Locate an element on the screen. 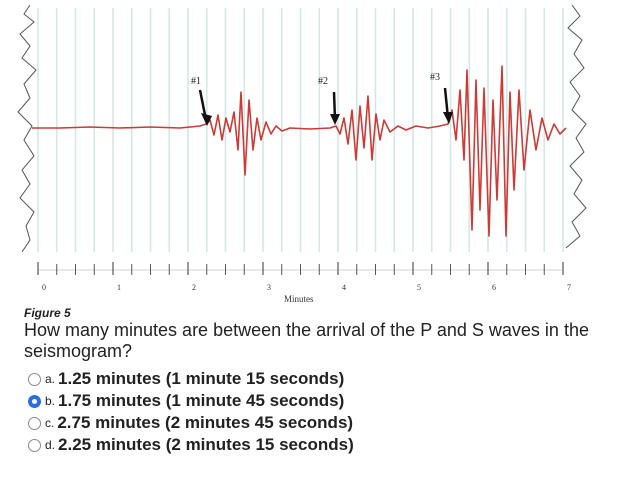 This screenshot has width=636, height=480. paper-right-edge is located at coordinates (576, 126).